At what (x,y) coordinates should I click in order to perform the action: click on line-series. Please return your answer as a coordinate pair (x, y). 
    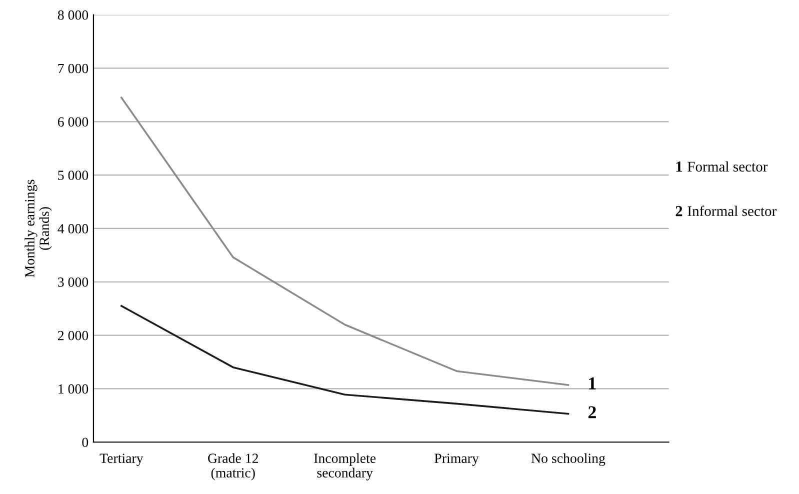
    Looking at the image, I should click on (345, 360).